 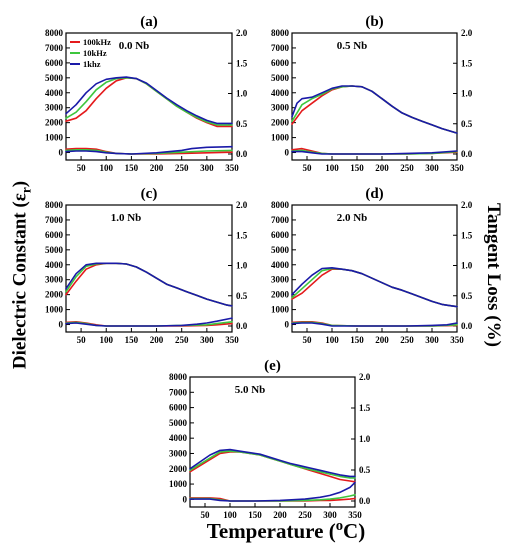 What do you see at coordinates (95, 53) in the screenshot?
I see `legend-label-10khz: 10kHz` at bounding box center [95, 53].